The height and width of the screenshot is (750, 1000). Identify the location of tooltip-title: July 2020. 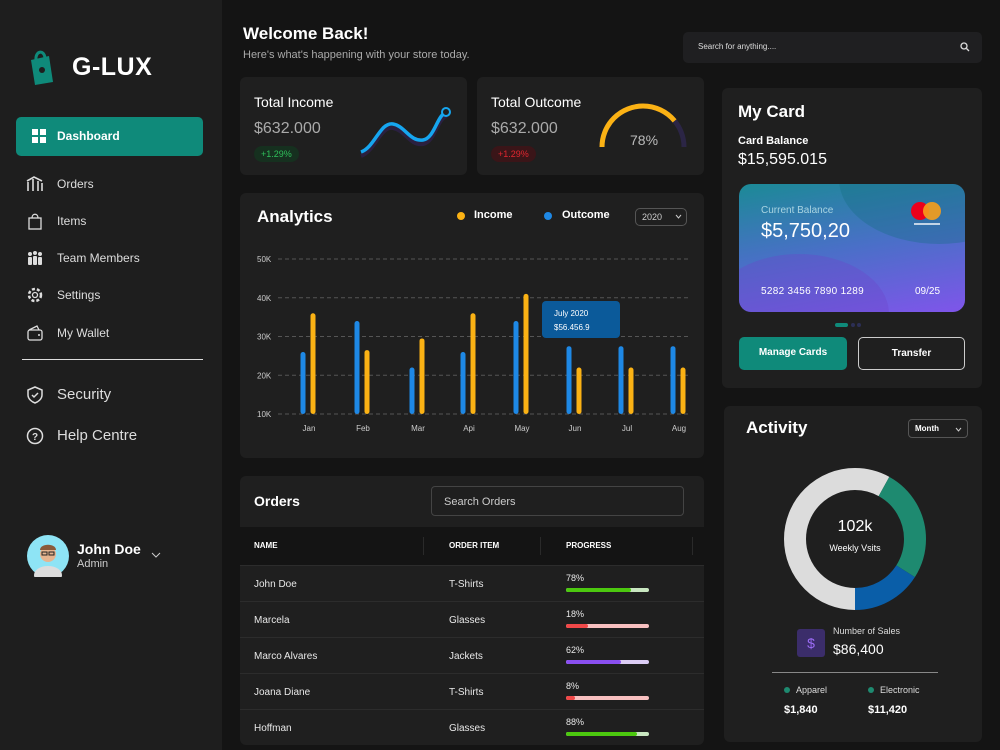
(571, 313).